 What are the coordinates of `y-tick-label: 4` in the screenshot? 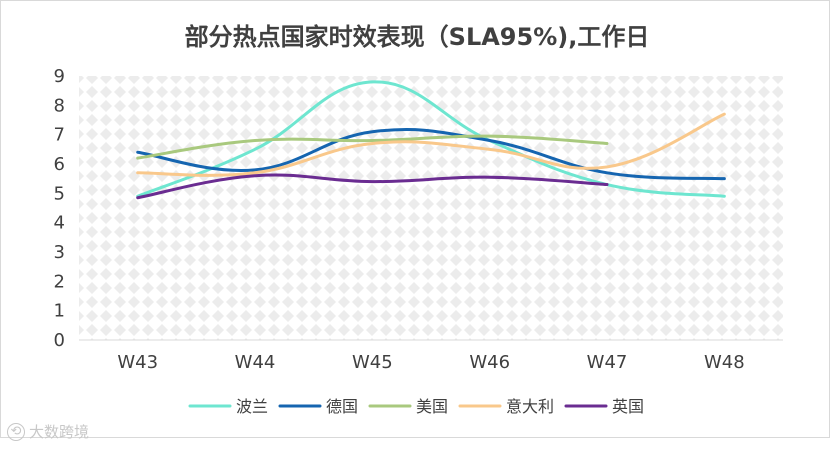 It's located at (59, 223).